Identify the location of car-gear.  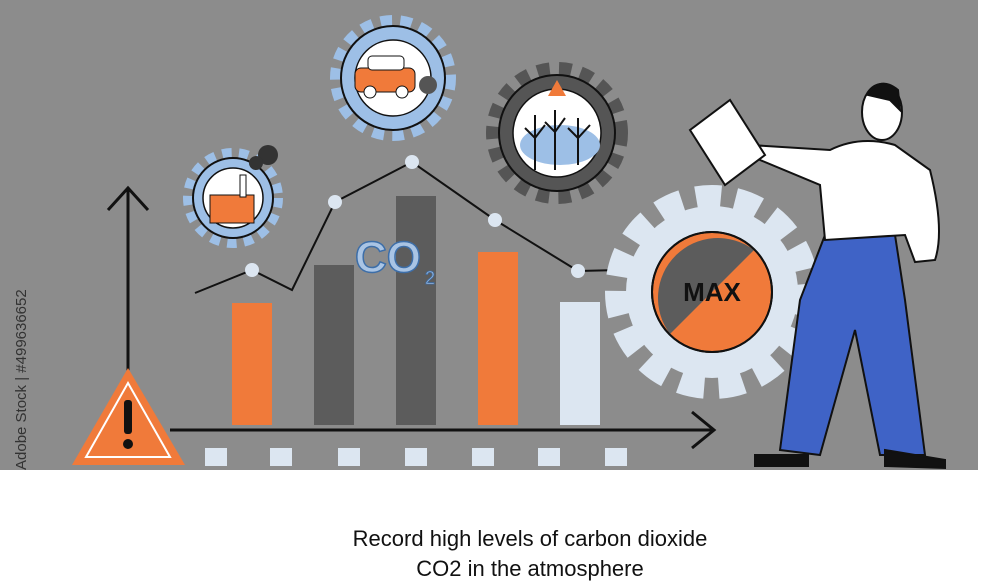
(393, 78).